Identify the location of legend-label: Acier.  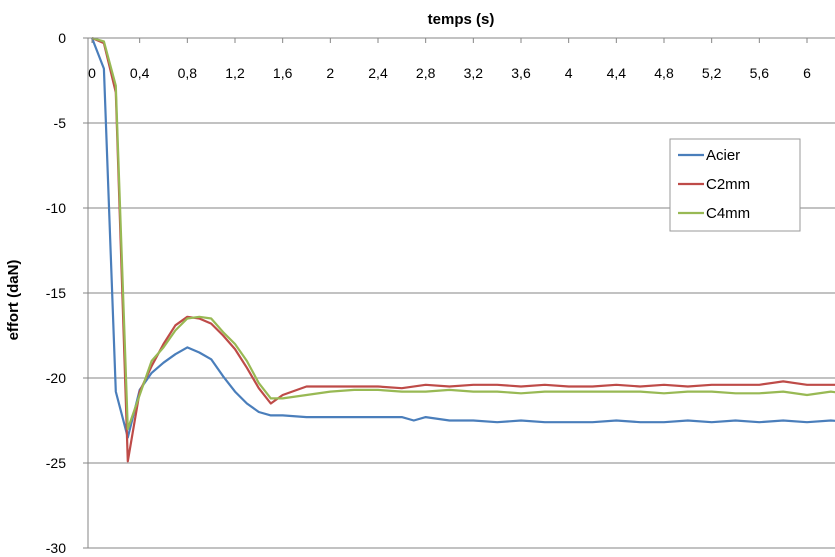
(723, 155).